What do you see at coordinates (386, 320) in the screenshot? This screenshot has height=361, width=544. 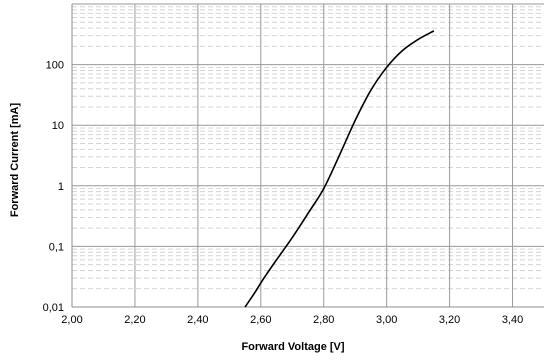 I see `x-tick-label: 3,00` at bounding box center [386, 320].